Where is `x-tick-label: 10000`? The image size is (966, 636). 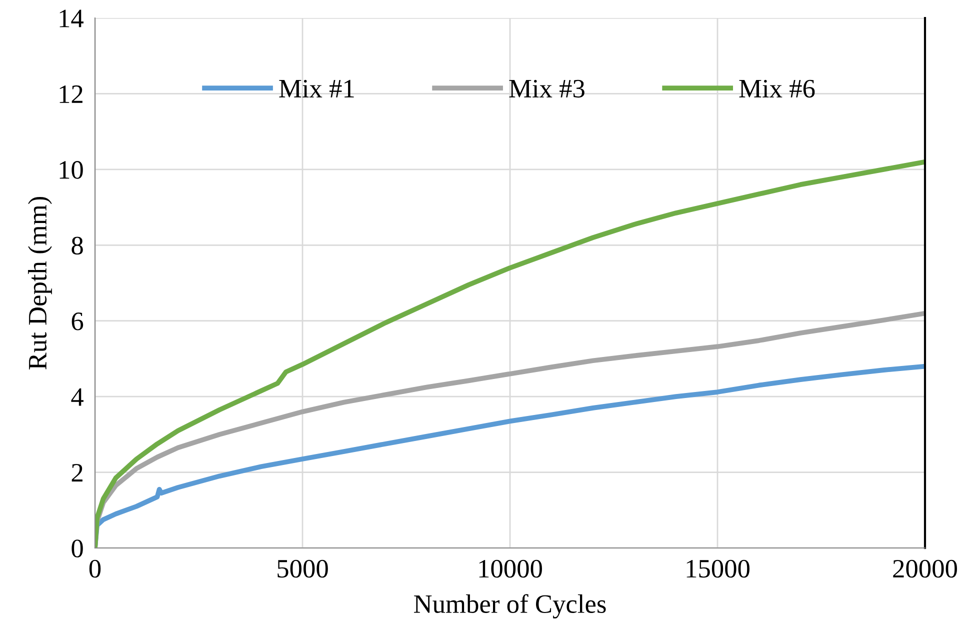
x-tick-label: 10000 is located at coordinates (510, 569).